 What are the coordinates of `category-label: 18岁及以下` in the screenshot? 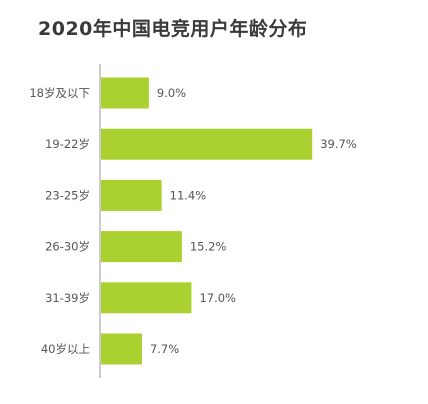 It's located at (59, 93).